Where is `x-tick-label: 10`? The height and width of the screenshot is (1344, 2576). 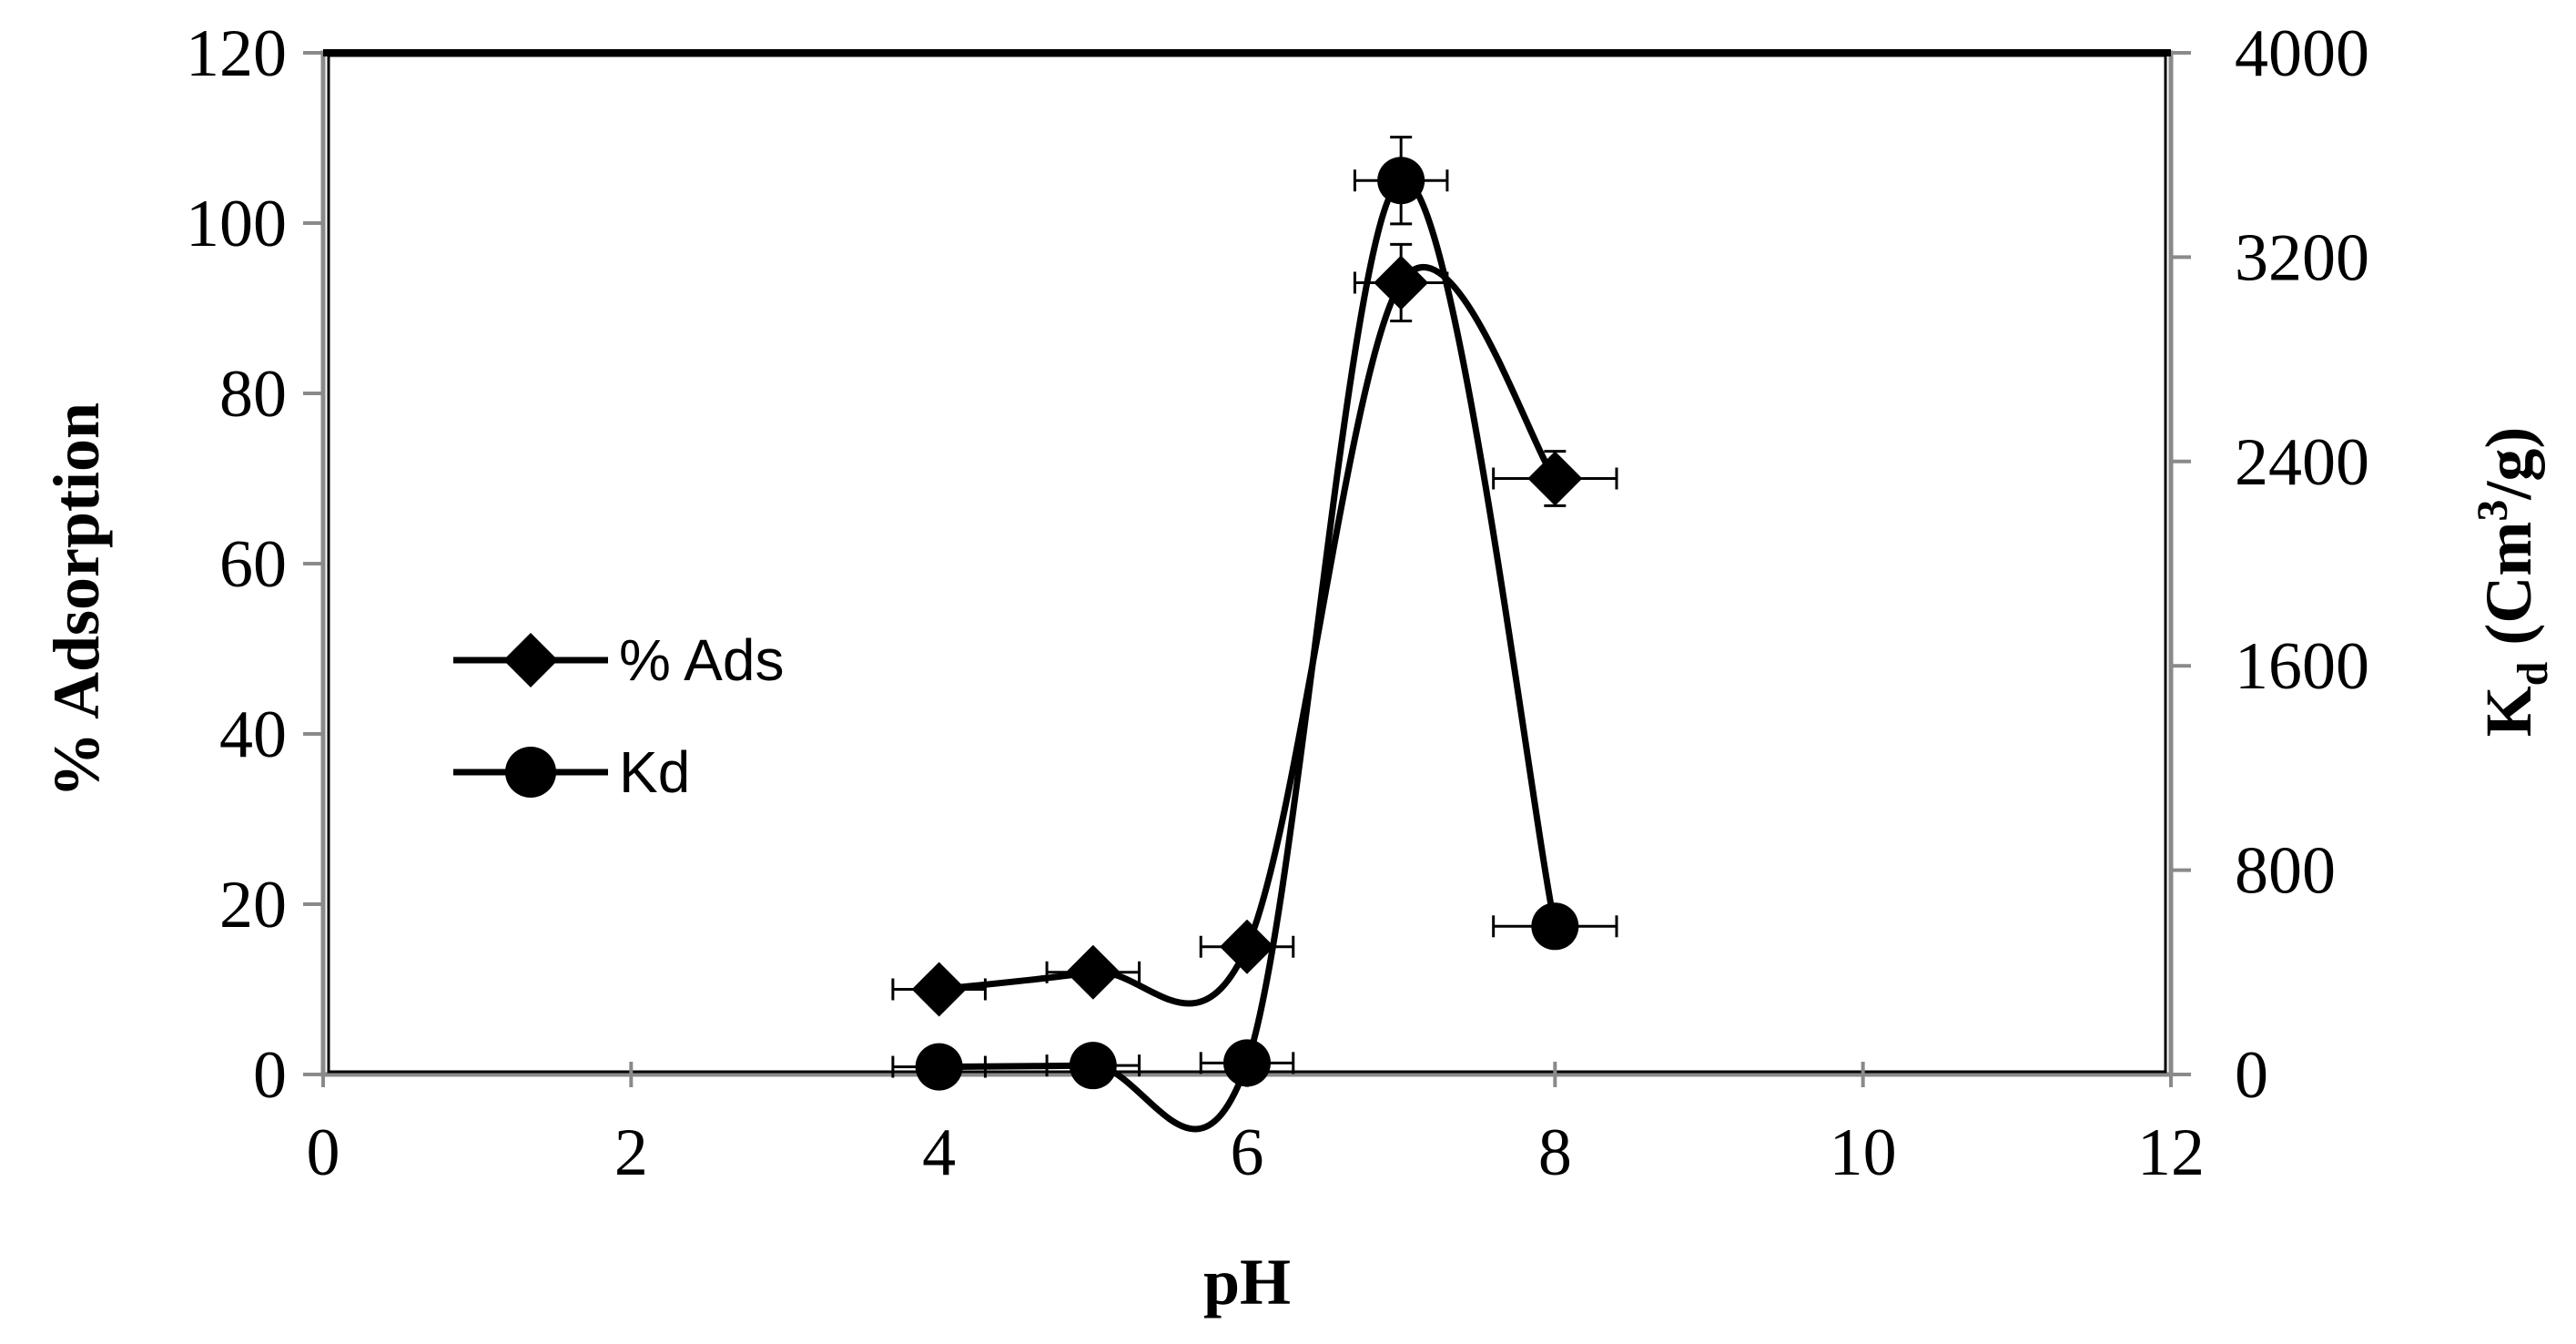
x-tick-label: 10 is located at coordinates (1863, 1152).